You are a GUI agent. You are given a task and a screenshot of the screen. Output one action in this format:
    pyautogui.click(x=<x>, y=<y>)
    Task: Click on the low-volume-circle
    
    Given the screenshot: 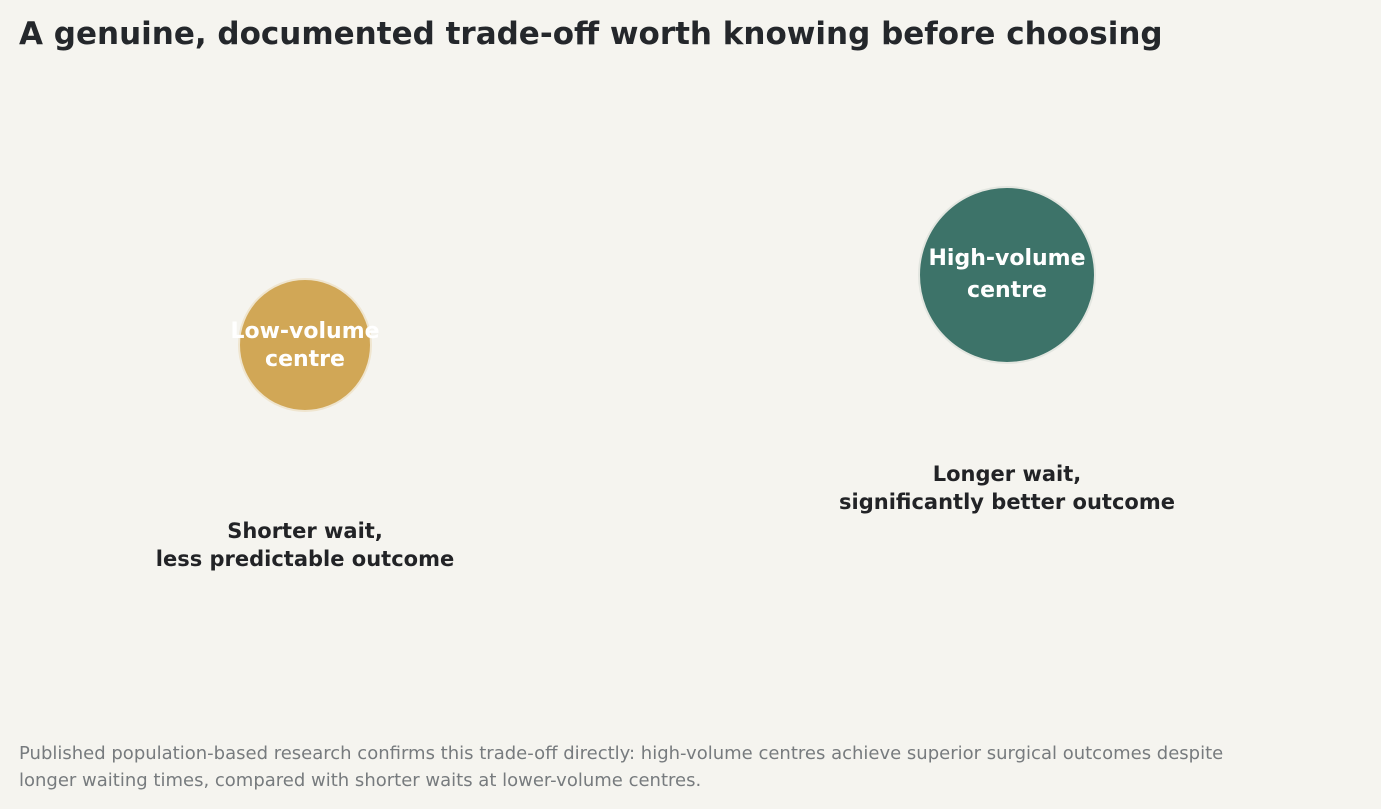 What is the action you would take?
    pyautogui.click(x=305, y=345)
    